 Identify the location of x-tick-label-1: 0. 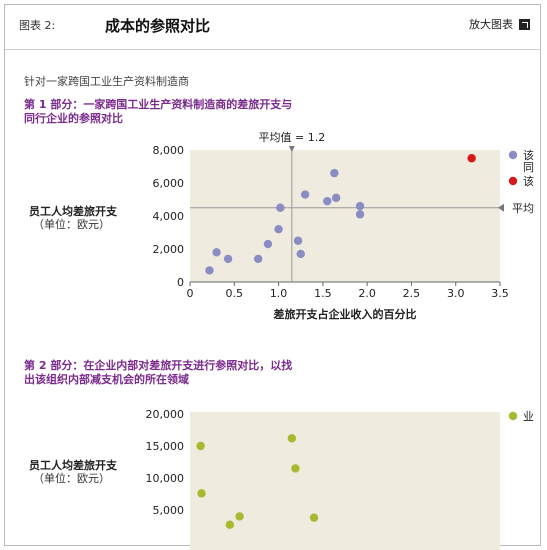
(190, 293).